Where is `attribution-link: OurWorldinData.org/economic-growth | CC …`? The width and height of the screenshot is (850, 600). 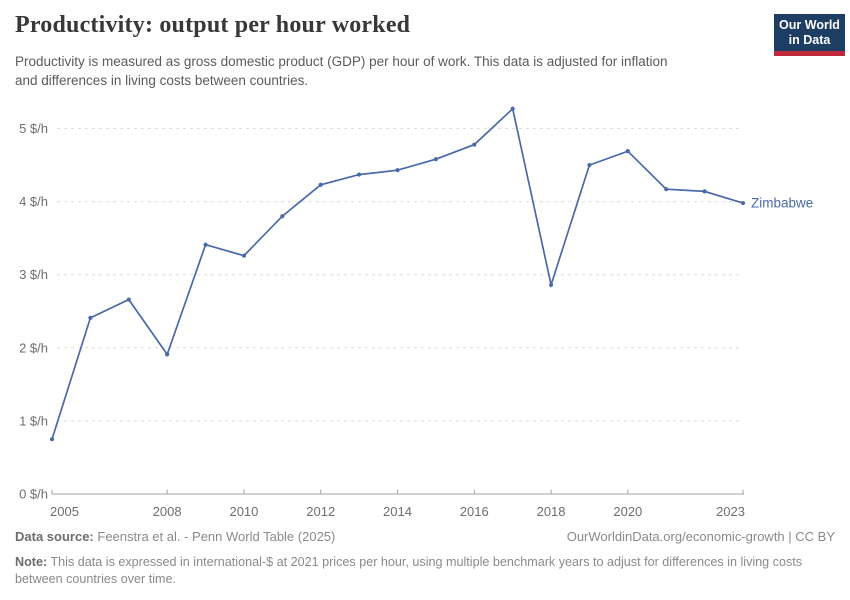
attribution-link: OurWorldinData.org/economic-growth | CC … is located at coordinates (700, 536).